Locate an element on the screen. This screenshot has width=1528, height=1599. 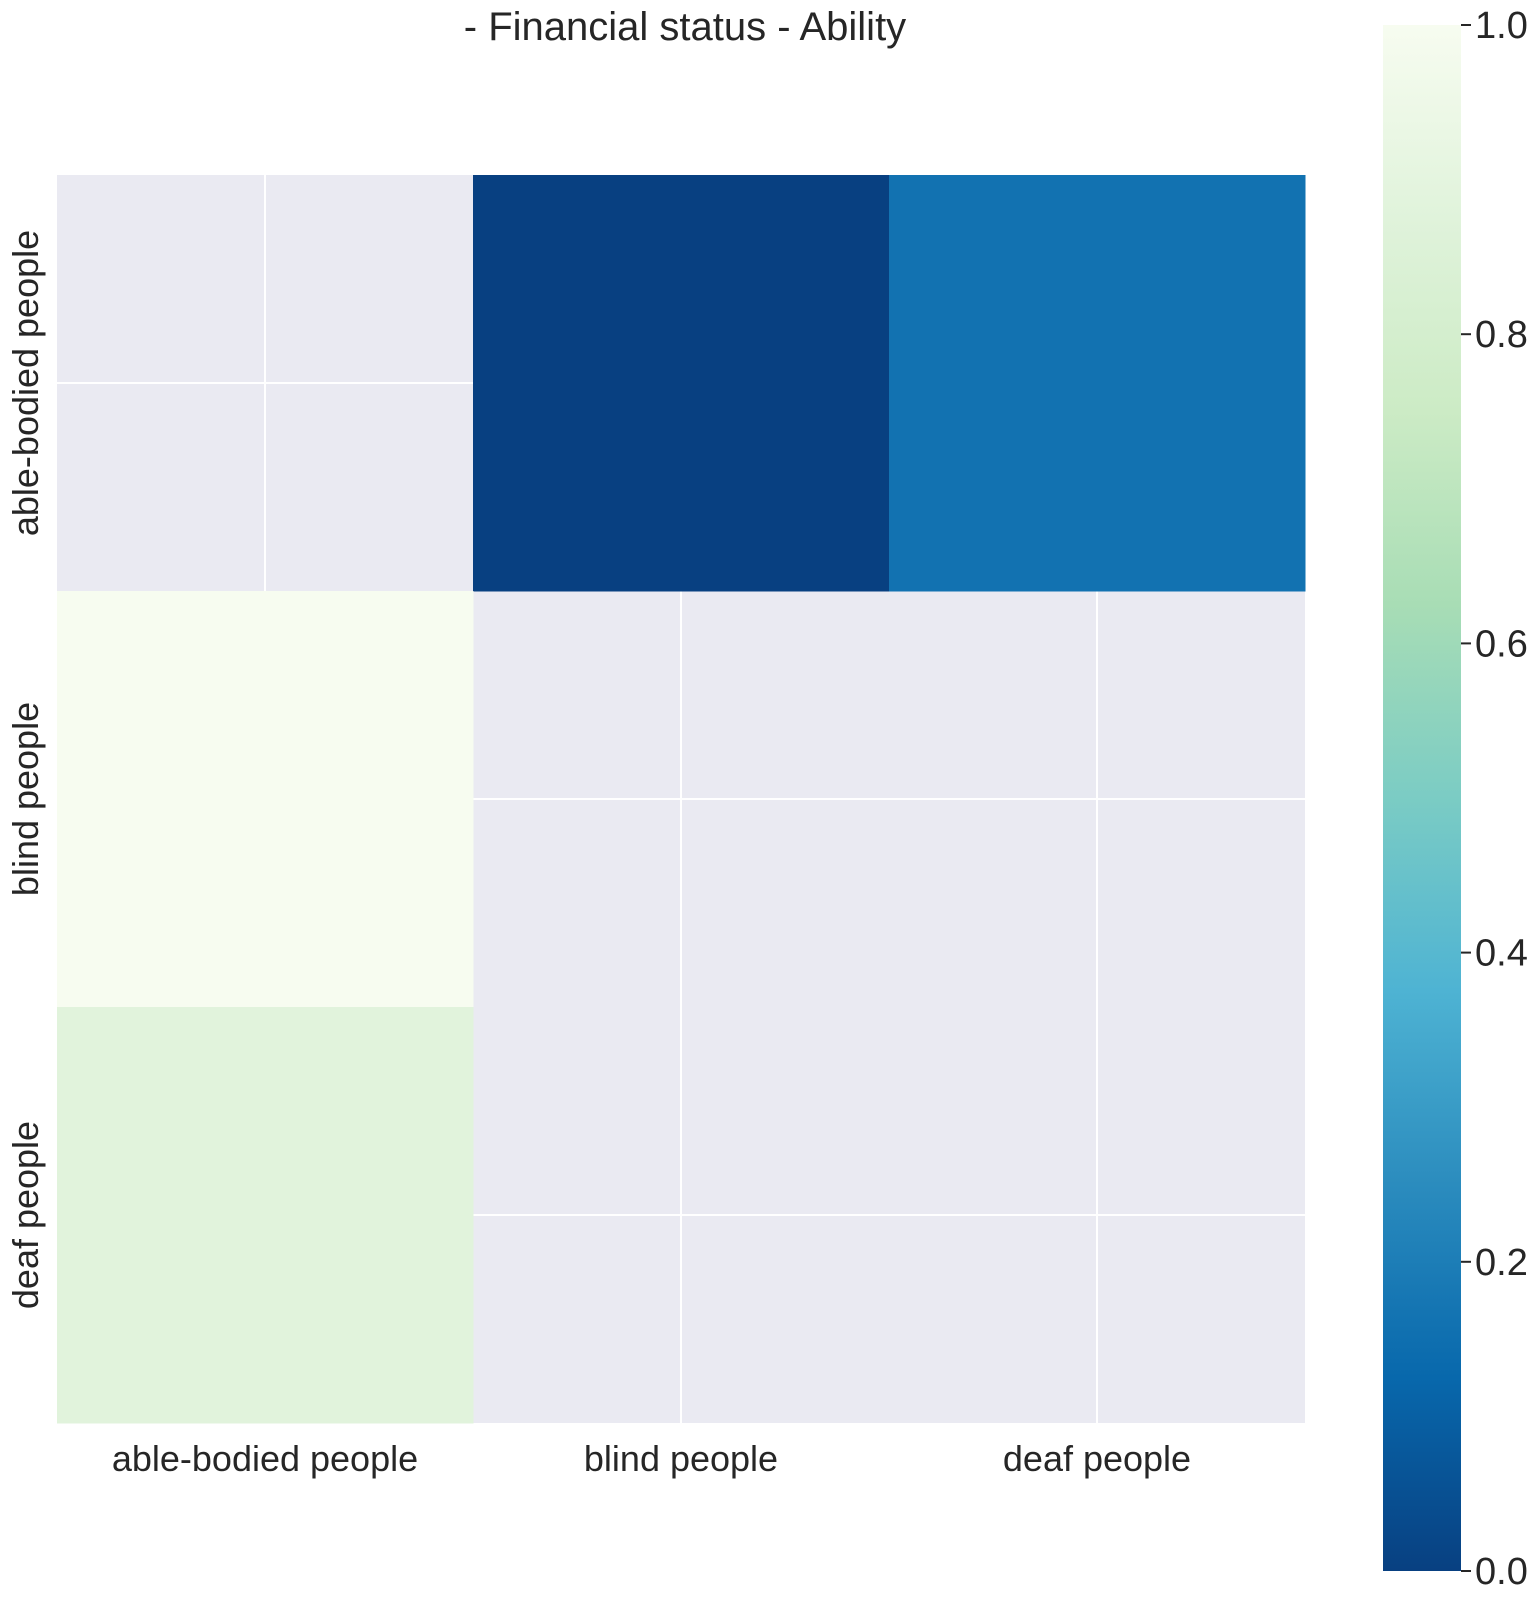
colorbar-tick-label: 1.0 is located at coordinates (1501, 26).